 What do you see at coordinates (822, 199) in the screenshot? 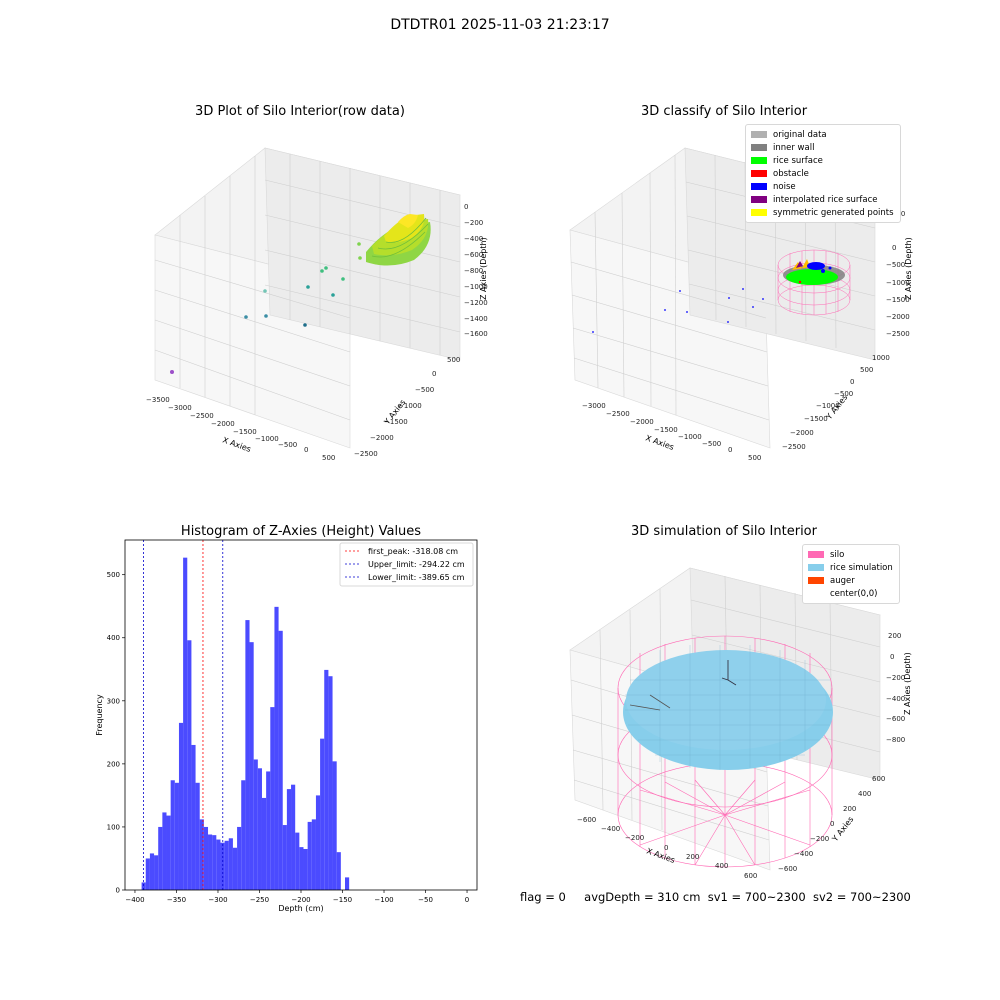
I see `legend-item: interpolated rice surface` at bounding box center [822, 199].